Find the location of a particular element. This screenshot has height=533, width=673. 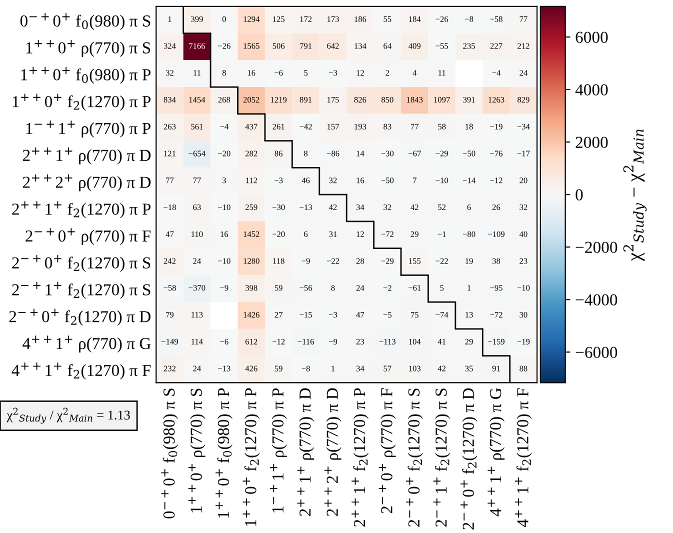

data-label: −12 is located at coordinates (496, 181).